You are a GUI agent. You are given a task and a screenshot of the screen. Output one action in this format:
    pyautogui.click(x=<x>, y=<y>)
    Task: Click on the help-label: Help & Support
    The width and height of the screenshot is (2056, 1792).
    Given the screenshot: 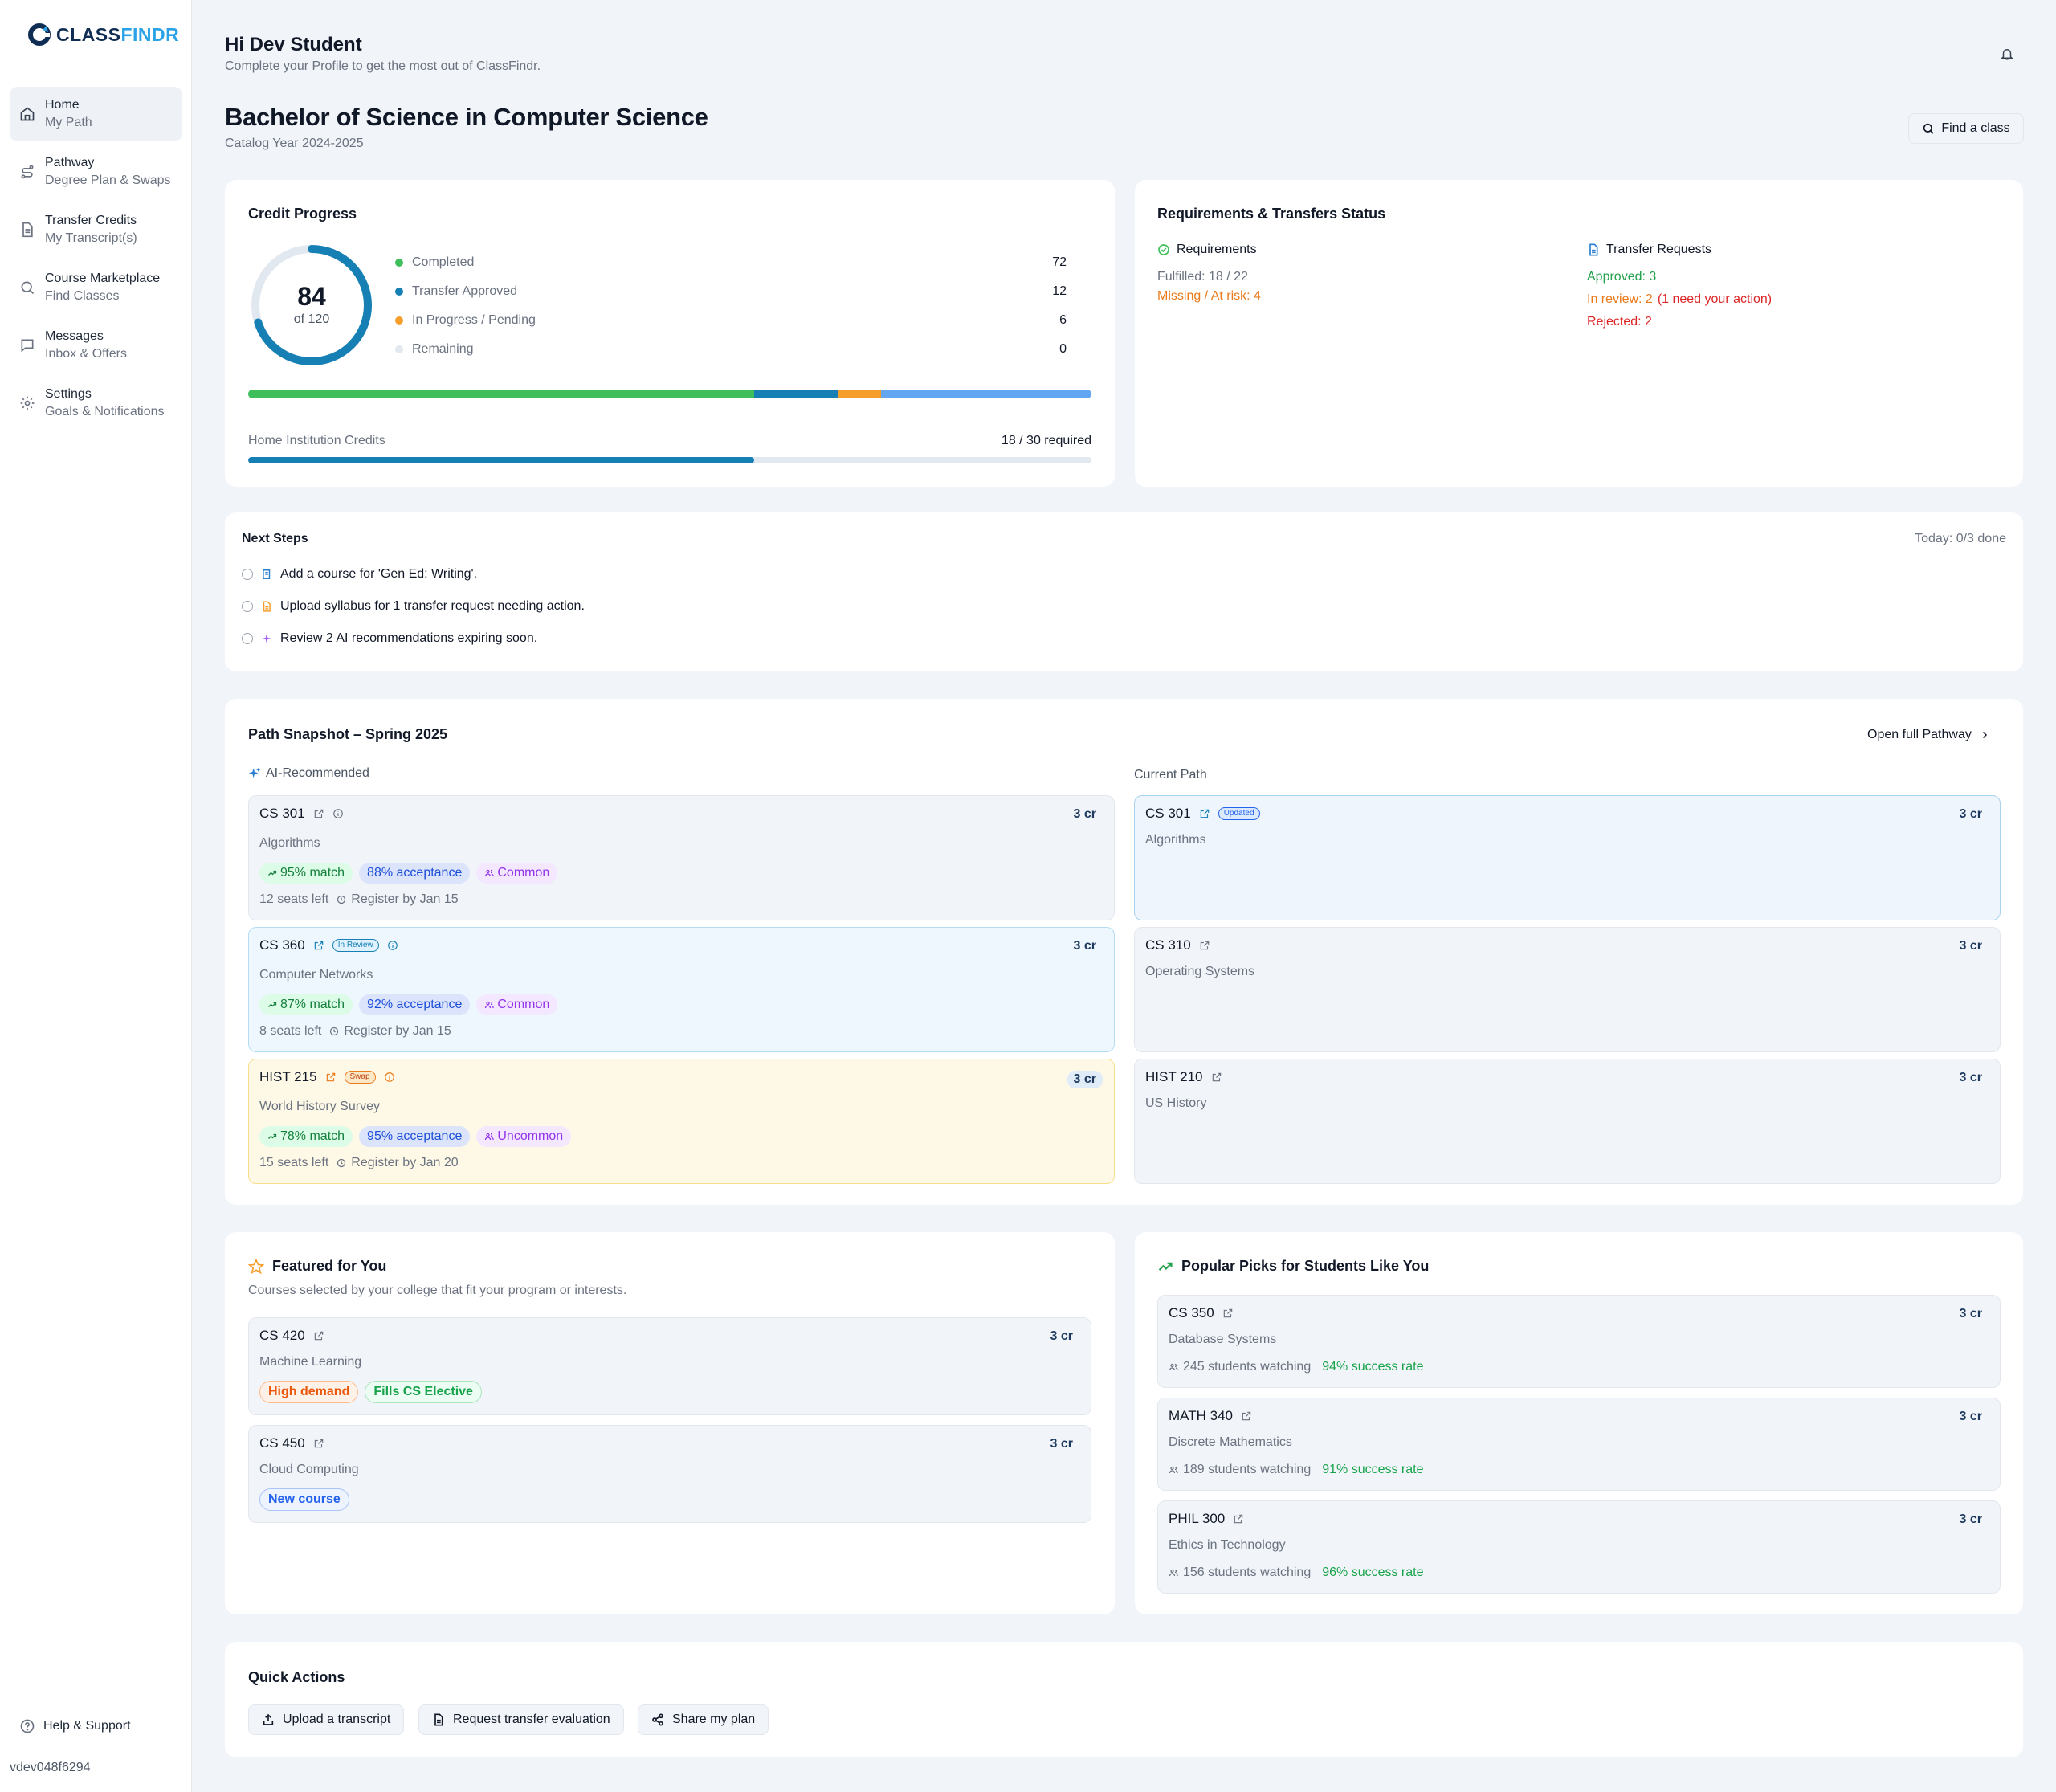 What is the action you would take?
    pyautogui.click(x=87, y=1726)
    